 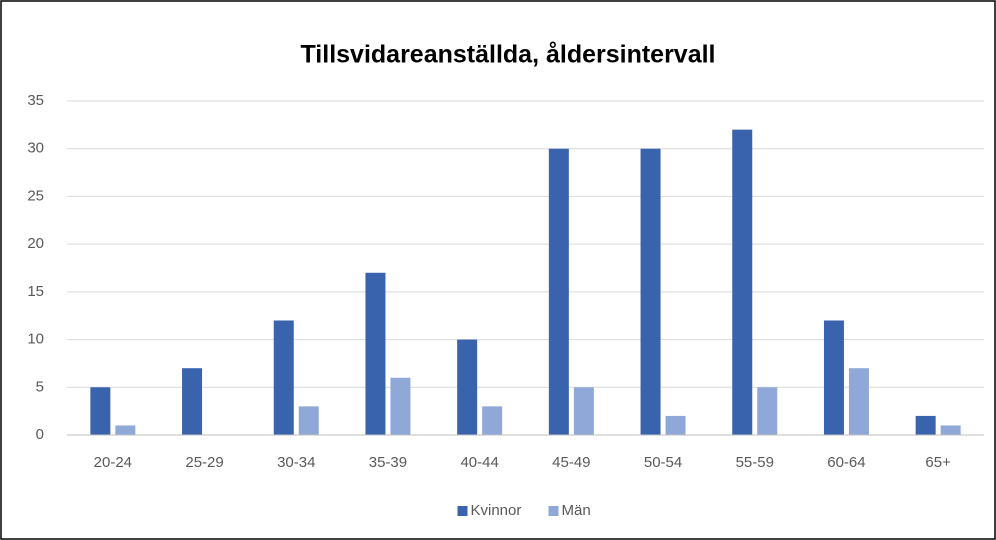 What do you see at coordinates (35, 100) in the screenshot?
I see `y-tick-label: 35` at bounding box center [35, 100].